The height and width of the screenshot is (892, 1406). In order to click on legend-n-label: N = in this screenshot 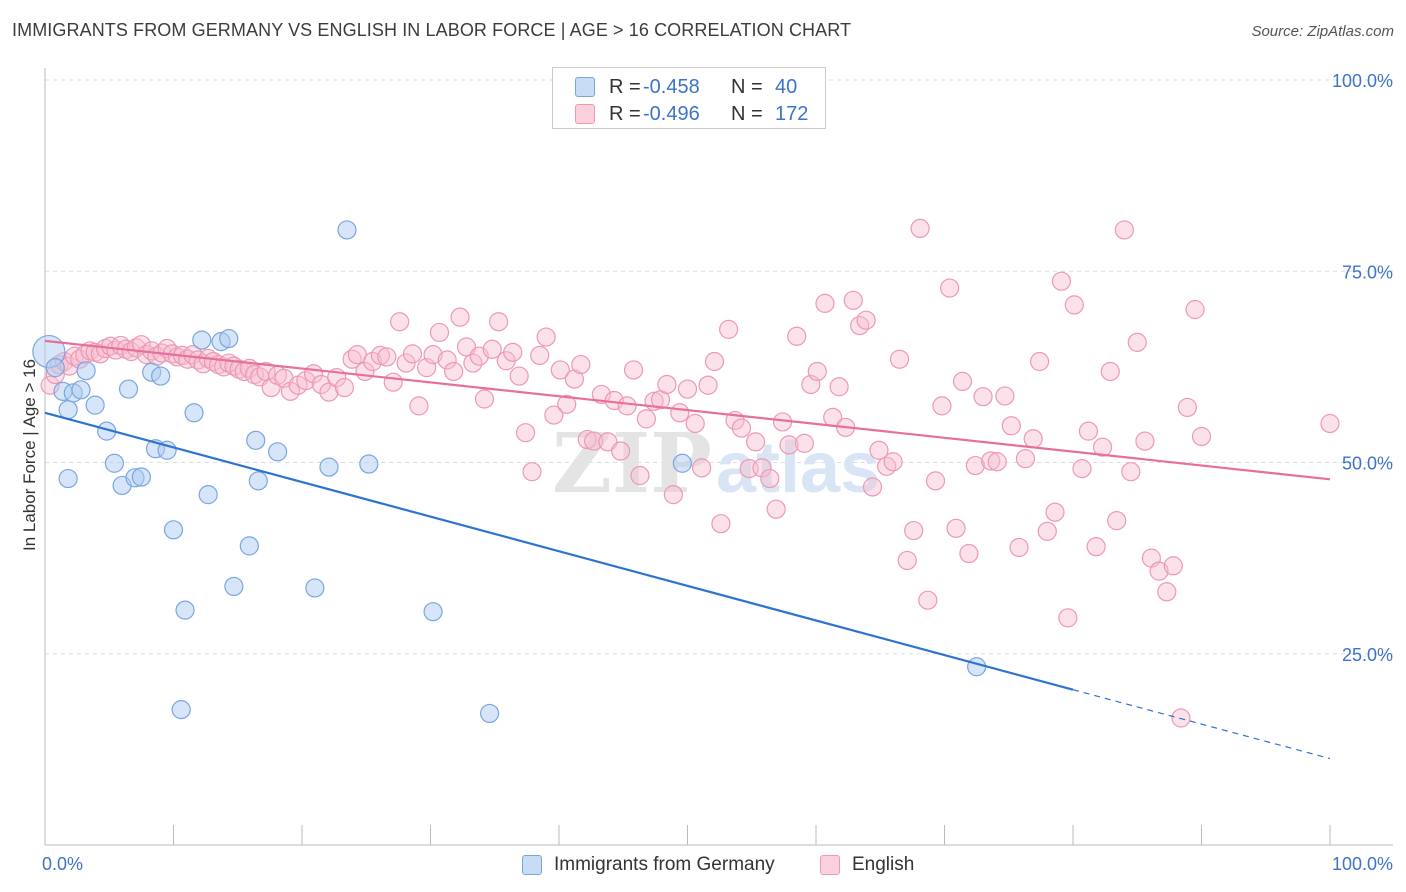, I will do `click(747, 113)`.